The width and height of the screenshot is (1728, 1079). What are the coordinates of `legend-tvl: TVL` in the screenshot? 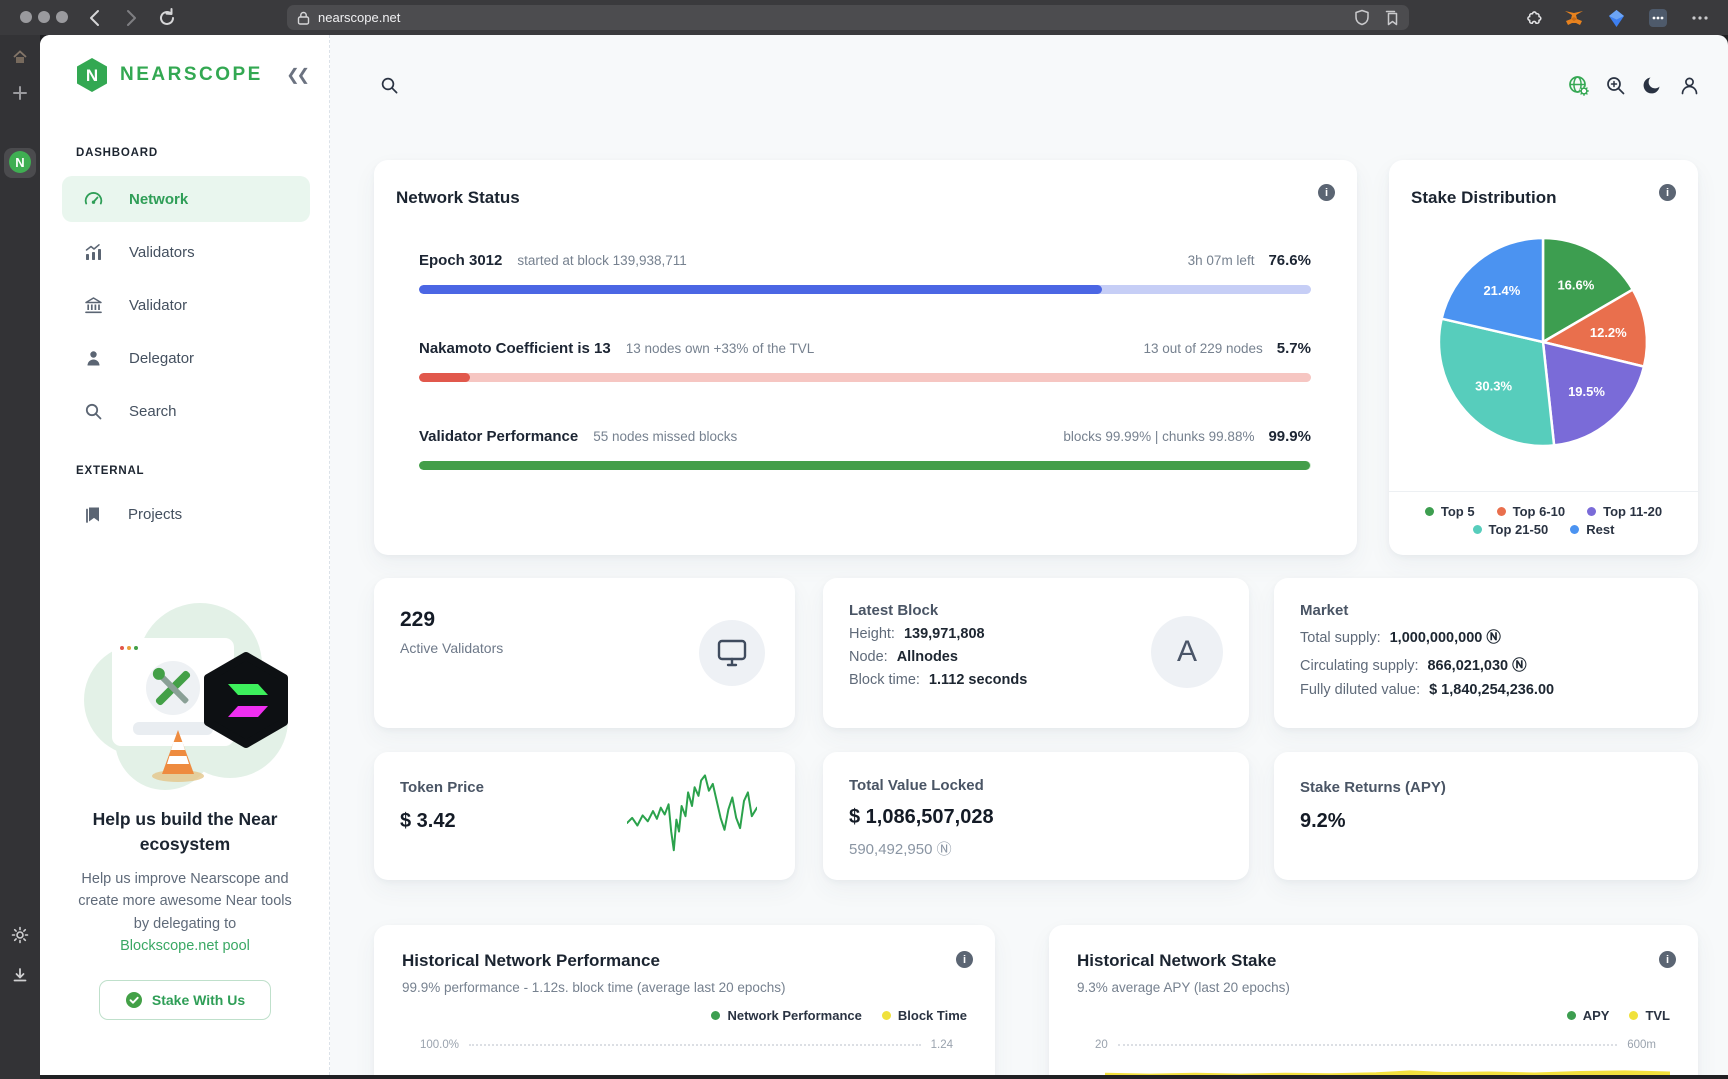 It's located at (1649, 1015).